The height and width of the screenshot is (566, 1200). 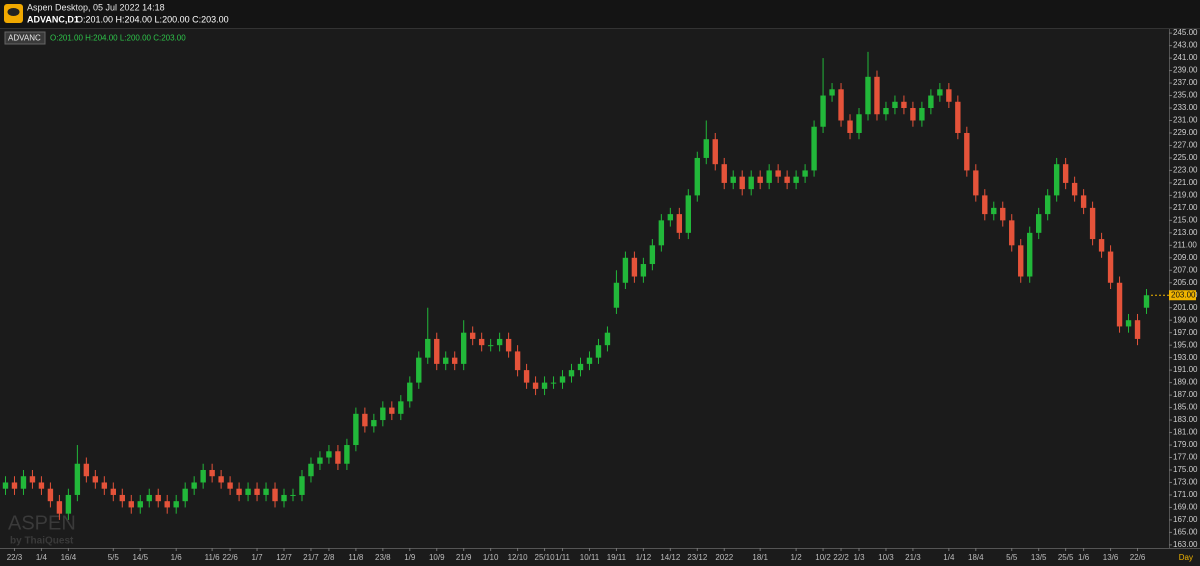 I want to click on y-tick-label: 207.00, so click(x=1185, y=269).